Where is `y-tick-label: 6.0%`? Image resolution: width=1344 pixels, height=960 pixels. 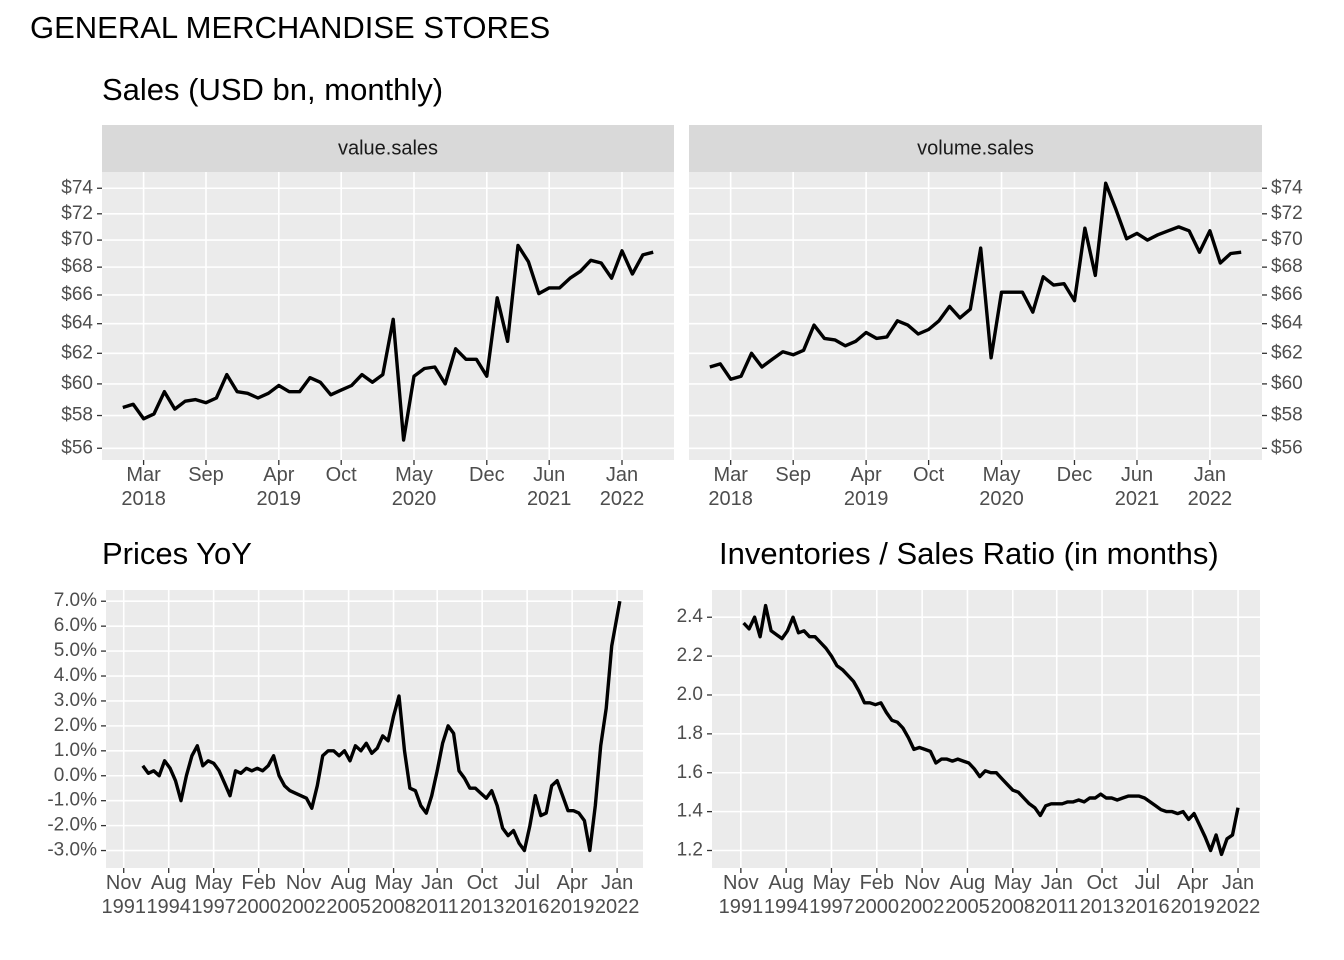 y-tick-label: 6.0% is located at coordinates (75, 625).